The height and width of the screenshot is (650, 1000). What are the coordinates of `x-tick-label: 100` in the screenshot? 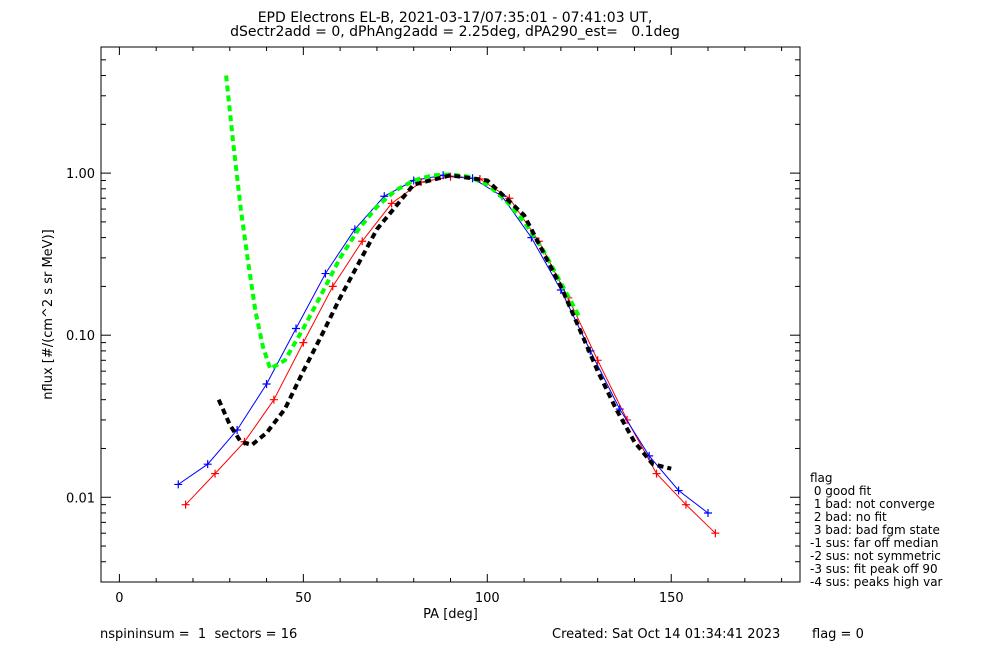 It's located at (487, 598).